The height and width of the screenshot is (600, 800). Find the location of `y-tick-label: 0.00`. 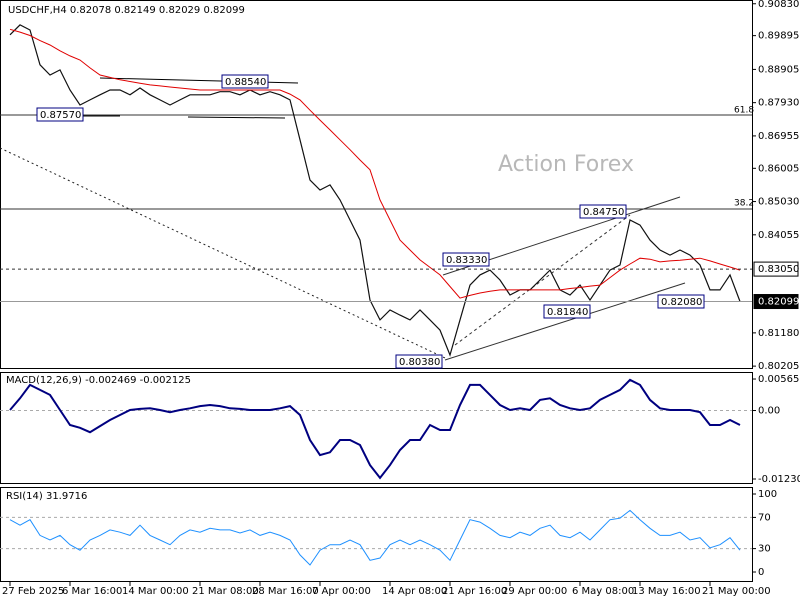

y-tick-label: 0.00 is located at coordinates (769, 411).